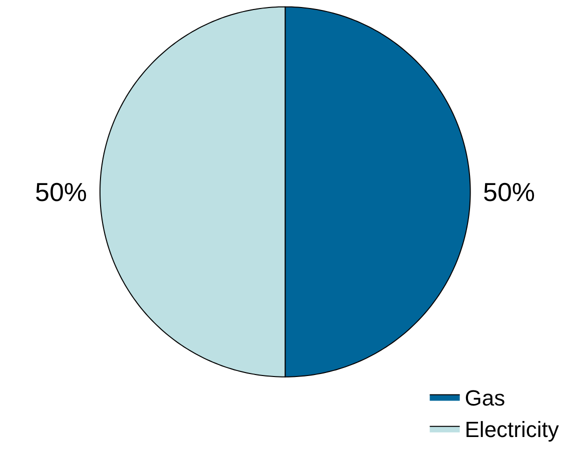  What do you see at coordinates (511, 429) in the screenshot?
I see `legend-label: Electricity` at bounding box center [511, 429].